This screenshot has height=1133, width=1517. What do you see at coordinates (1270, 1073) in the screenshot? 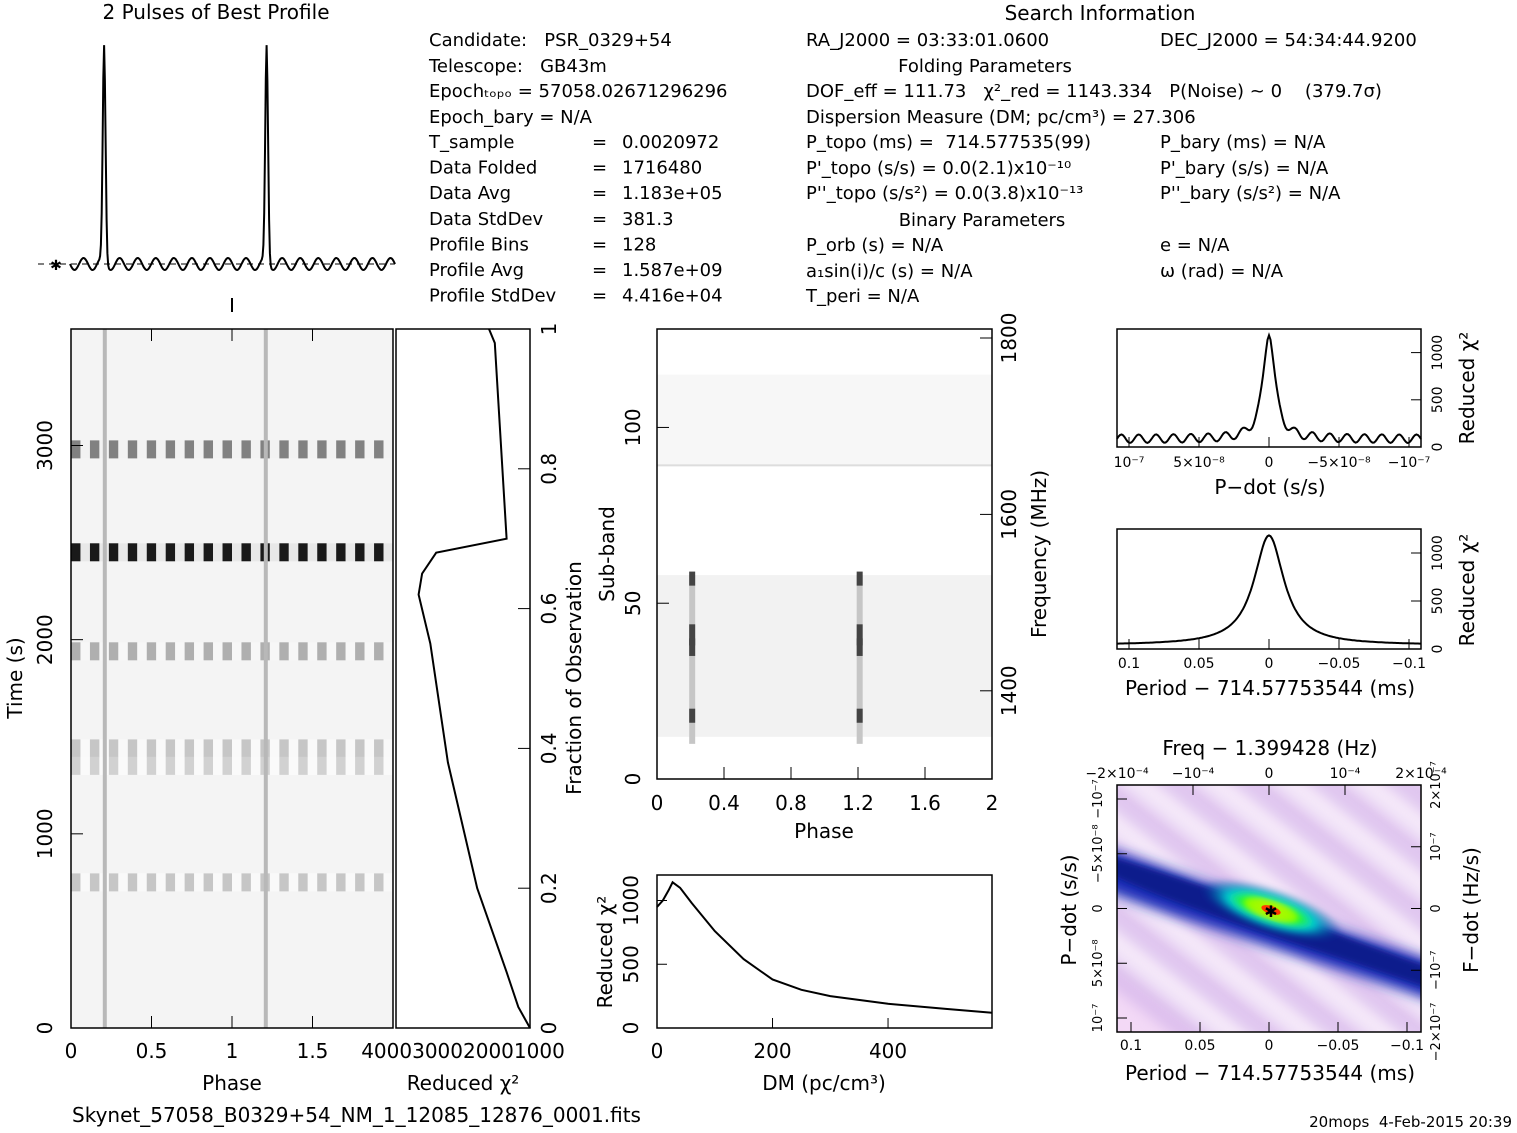
I see `ppdot-xlabel: Period − 714.57753544 (ms)` at bounding box center [1270, 1073].